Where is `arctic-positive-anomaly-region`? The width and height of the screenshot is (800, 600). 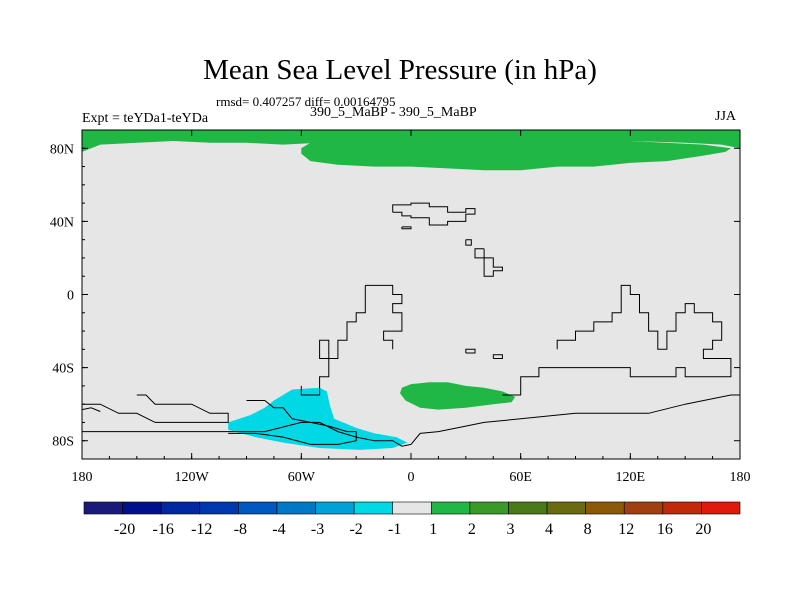 arctic-positive-anomaly-region is located at coordinates (511, 155).